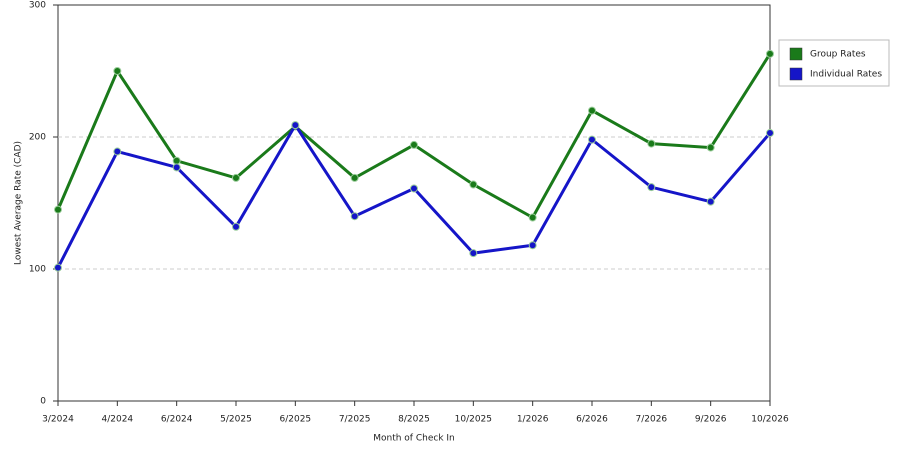 The height and width of the screenshot is (454, 900). What do you see at coordinates (414, 439) in the screenshot?
I see `x-axis-label: Month of Check In` at bounding box center [414, 439].